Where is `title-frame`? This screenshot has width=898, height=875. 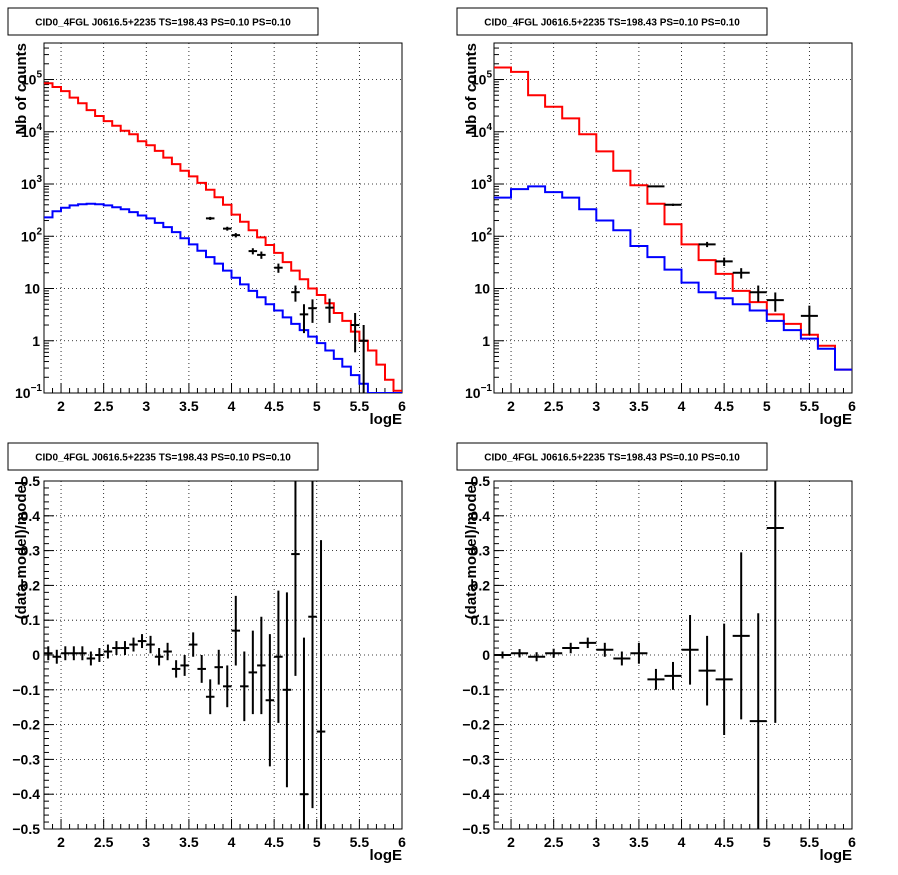
title-frame is located at coordinates (163, 456).